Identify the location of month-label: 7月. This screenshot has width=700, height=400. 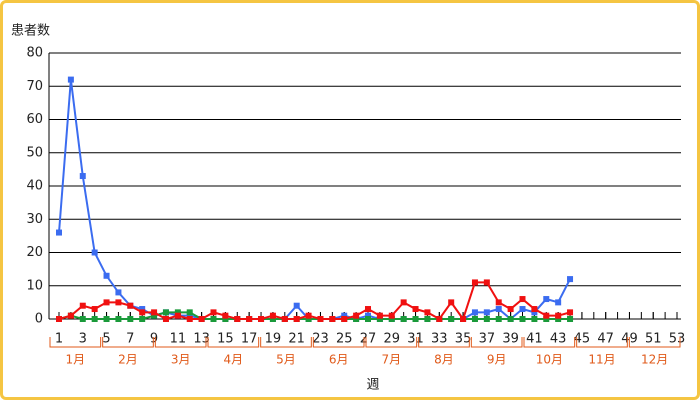
(392, 360).